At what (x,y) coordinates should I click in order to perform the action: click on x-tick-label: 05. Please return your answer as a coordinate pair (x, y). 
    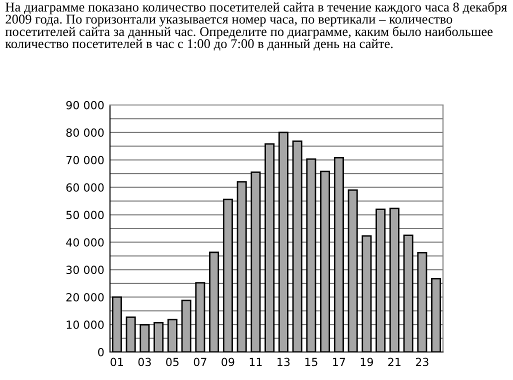
    Looking at the image, I should click on (172, 362).